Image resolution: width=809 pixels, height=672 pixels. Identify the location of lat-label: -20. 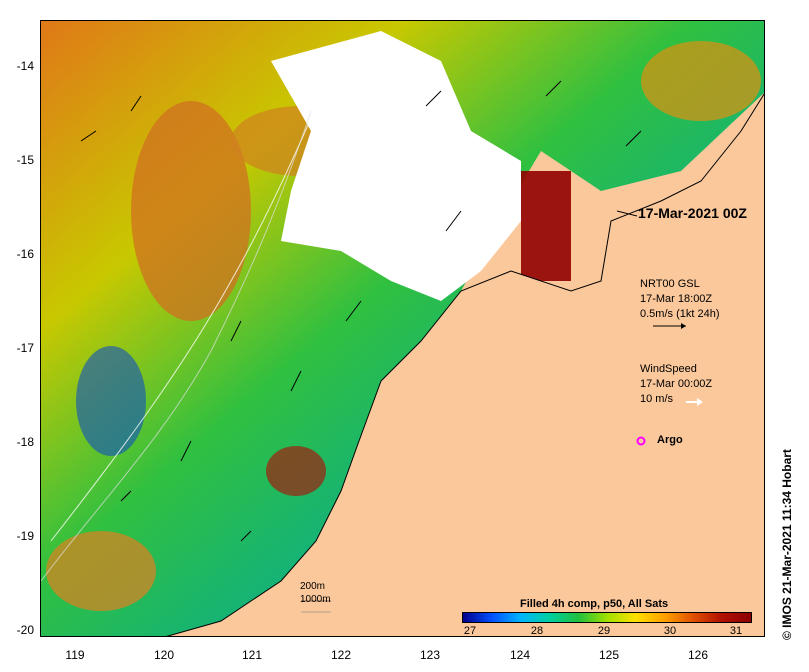
(25, 630).